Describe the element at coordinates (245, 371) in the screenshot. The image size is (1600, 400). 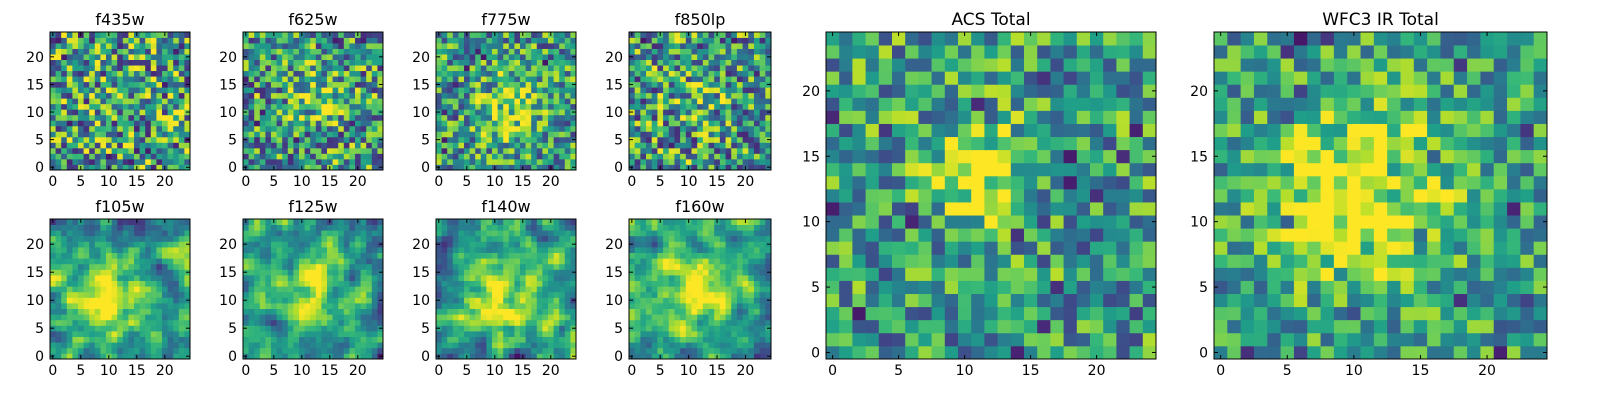
I see `x-tick-label: 0` at that location.